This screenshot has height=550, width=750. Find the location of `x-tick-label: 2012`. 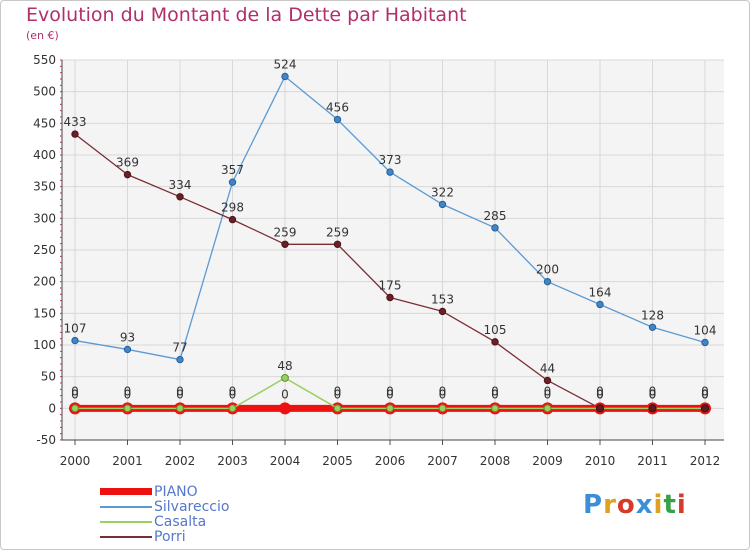

x-tick-label: 2012 is located at coordinates (705, 461).